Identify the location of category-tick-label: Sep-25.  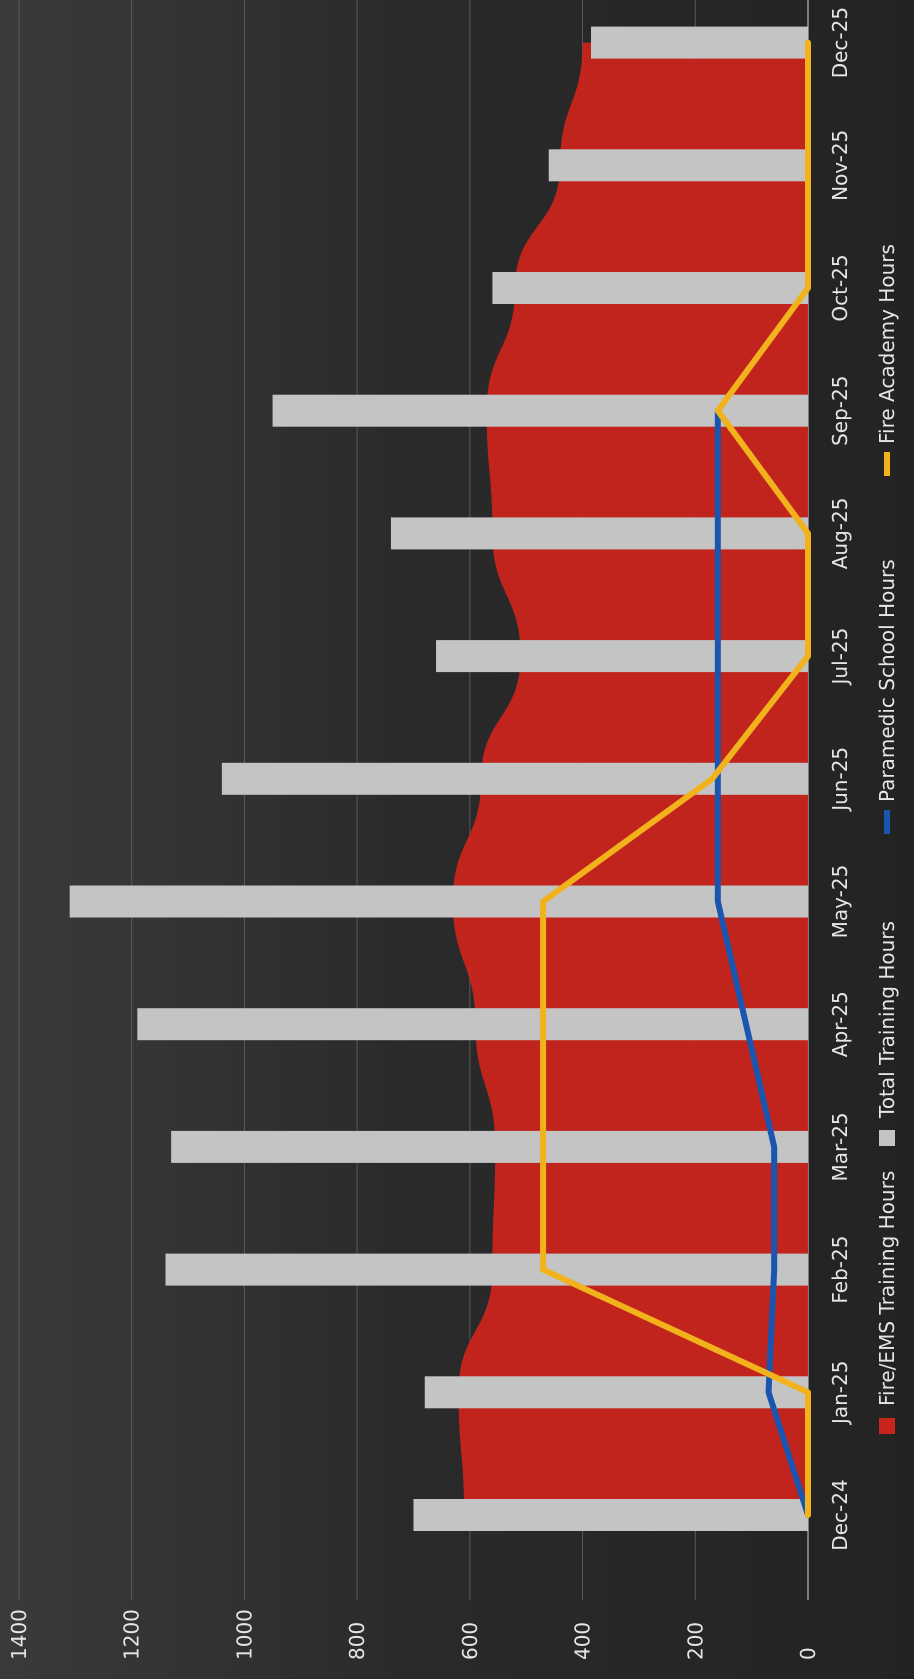
(840, 411).